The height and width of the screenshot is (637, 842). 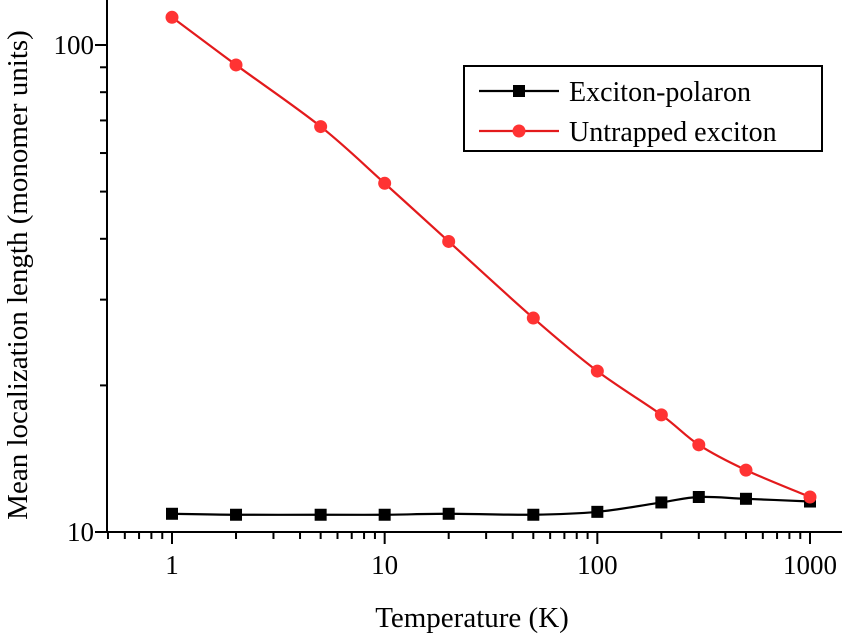 I want to click on x-tick-label: 100, so click(x=597, y=565).